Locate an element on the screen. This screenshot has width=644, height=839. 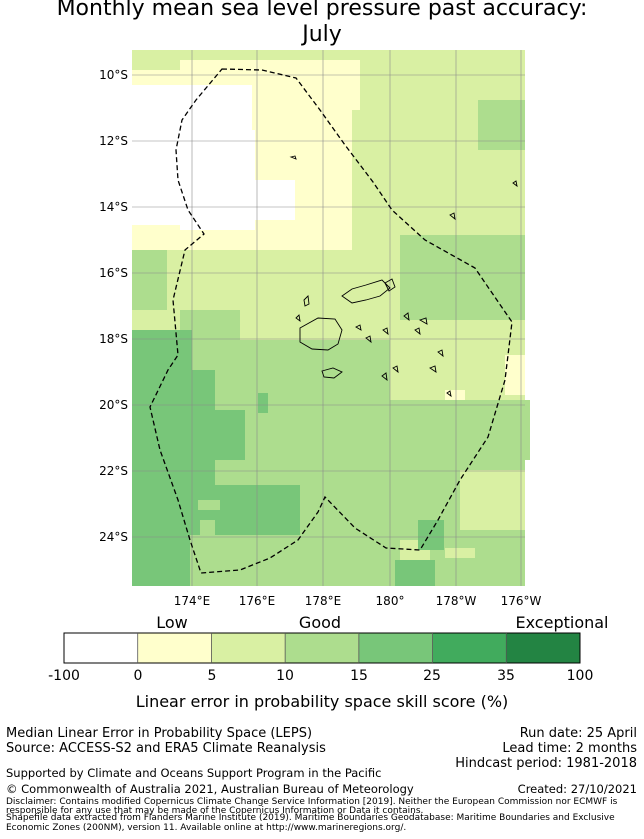
lon-label: 178°W is located at coordinates (456, 601).